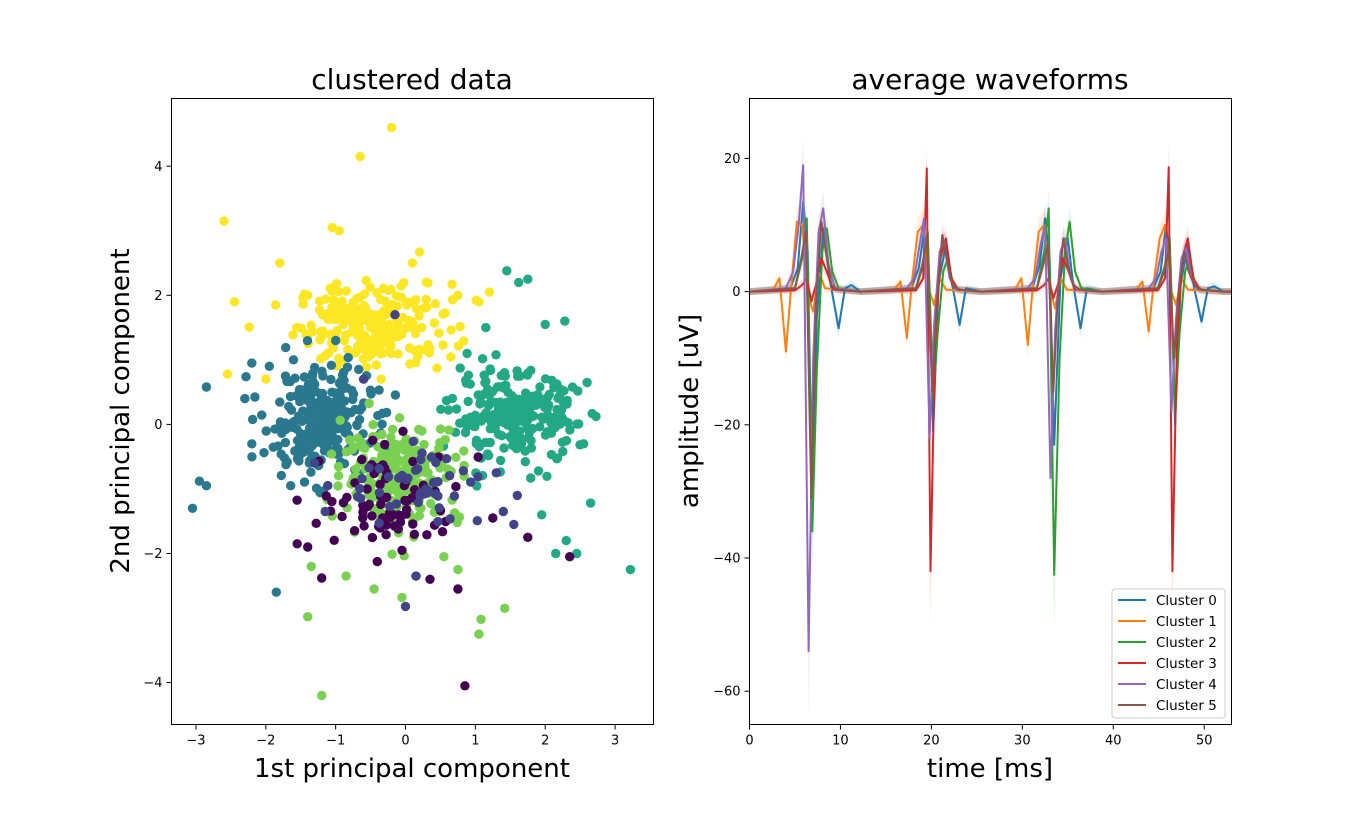 This screenshot has height=815, width=1368. What do you see at coordinates (726, 559) in the screenshot?
I see `waveform-y-tick-label: −40` at bounding box center [726, 559].